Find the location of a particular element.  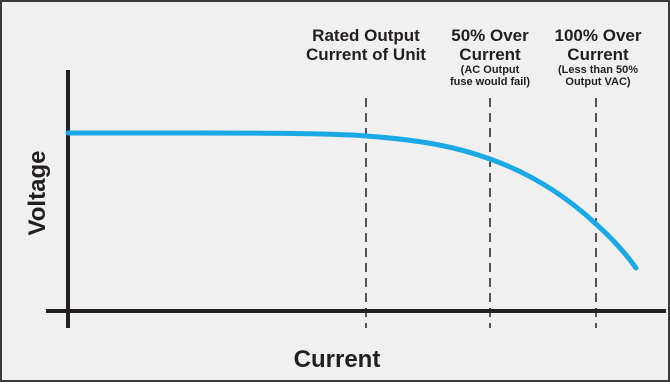

marker-rated-title-1: Rated Output is located at coordinates (366, 35).